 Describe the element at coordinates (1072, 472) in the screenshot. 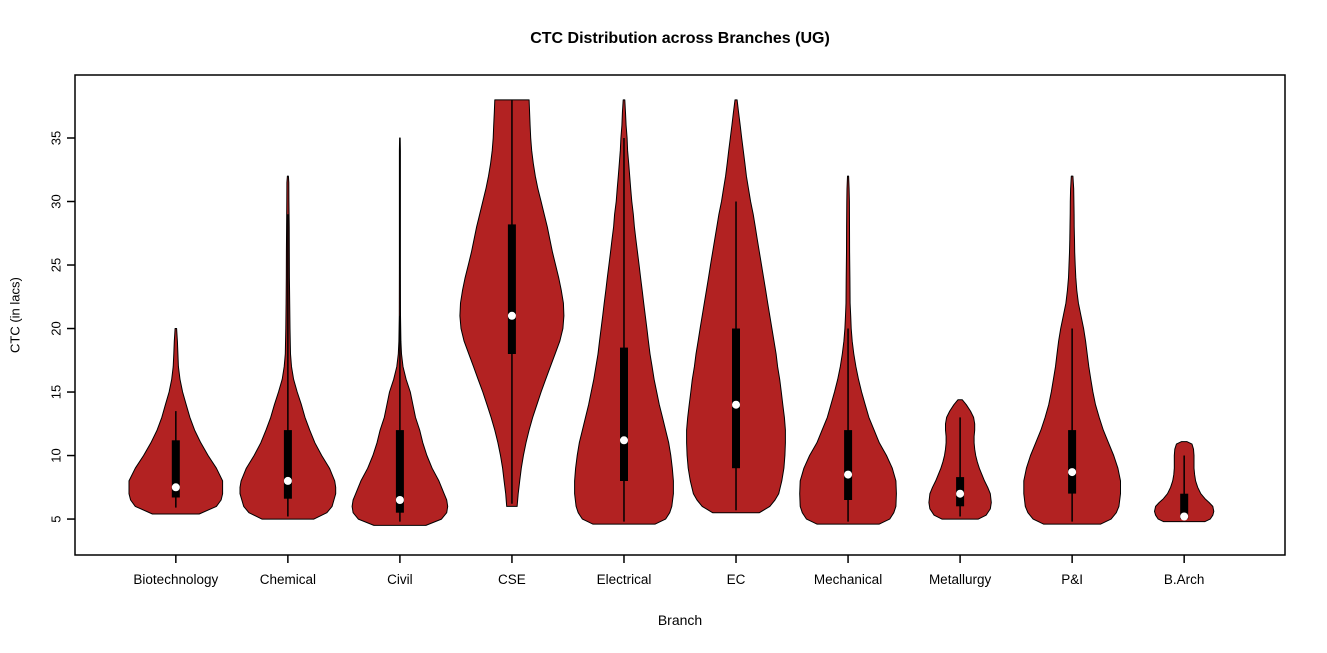

I see `median-dot-p-i` at that location.